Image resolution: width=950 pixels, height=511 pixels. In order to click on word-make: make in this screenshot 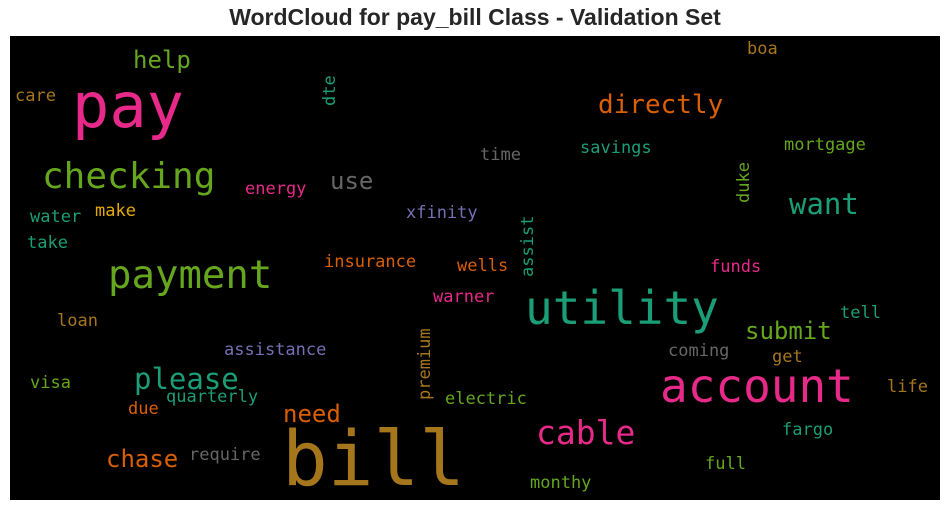, I will do `click(115, 211)`.